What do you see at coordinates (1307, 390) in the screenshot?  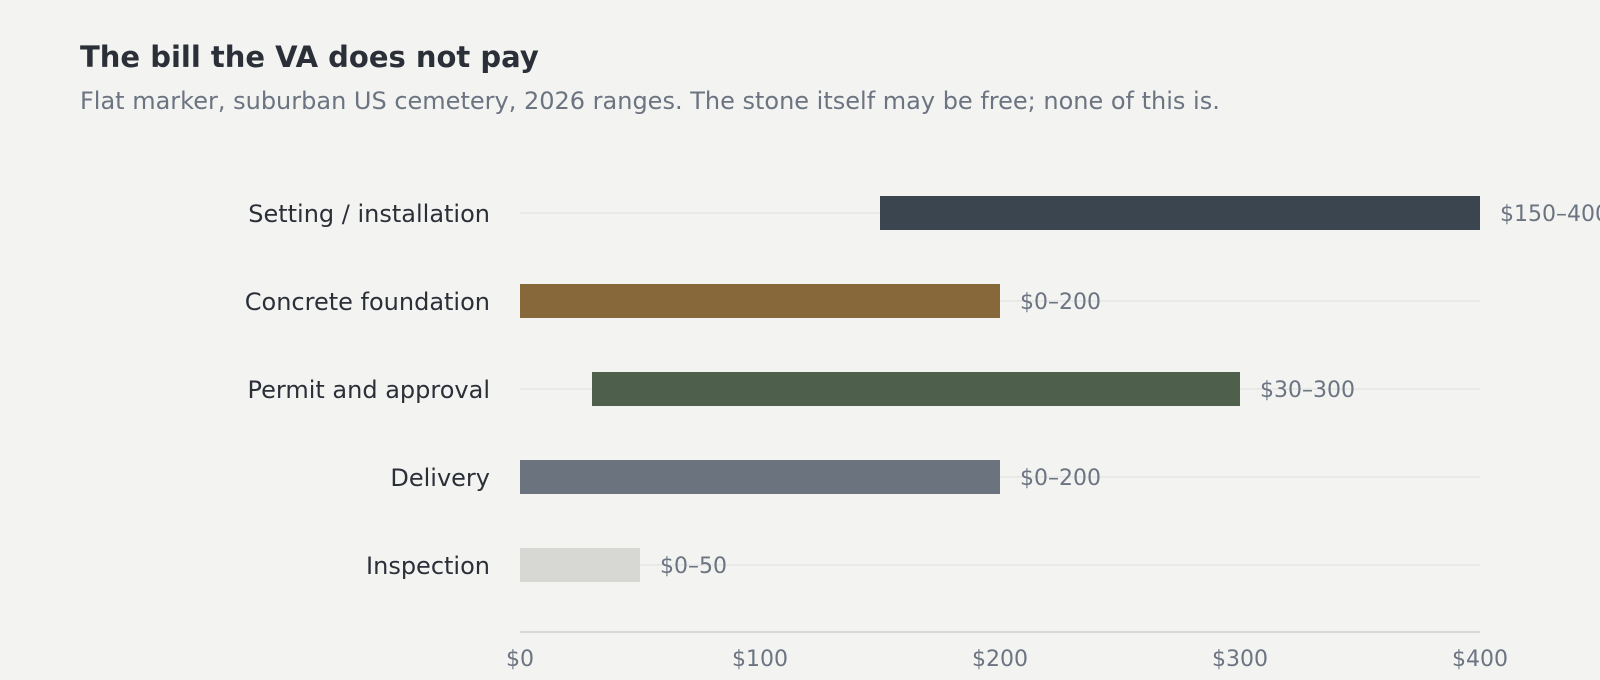 I see `value-label: $30–300` at bounding box center [1307, 390].